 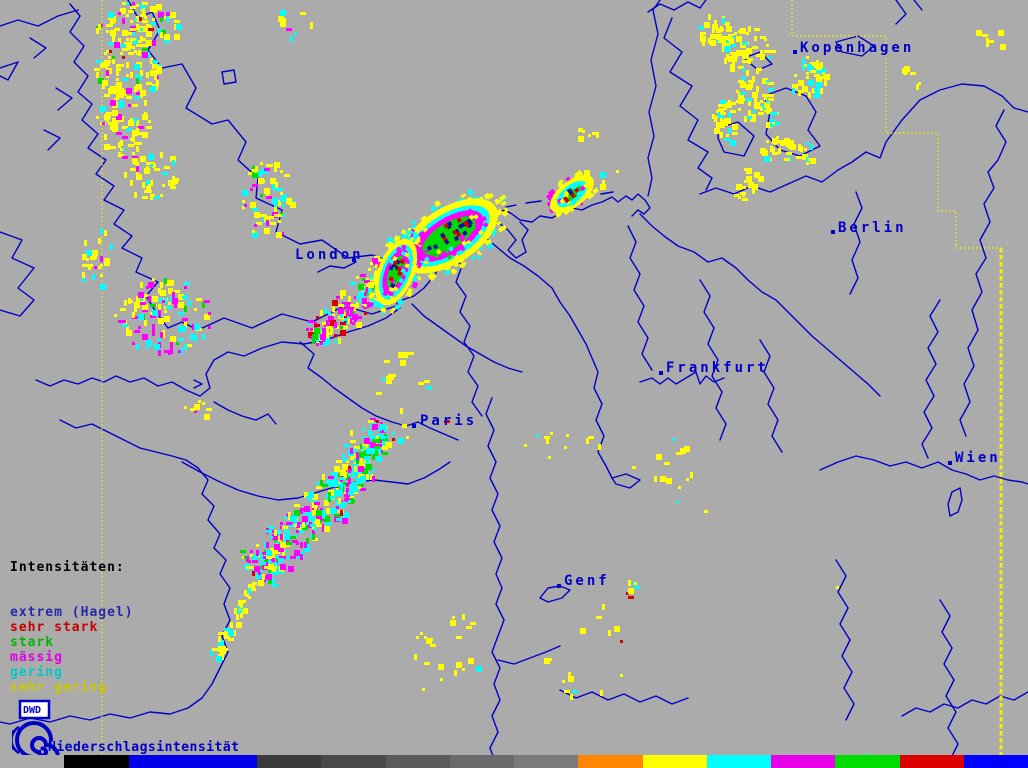 What do you see at coordinates (559, 586) in the screenshot?
I see `city-marker-genf` at bounding box center [559, 586].